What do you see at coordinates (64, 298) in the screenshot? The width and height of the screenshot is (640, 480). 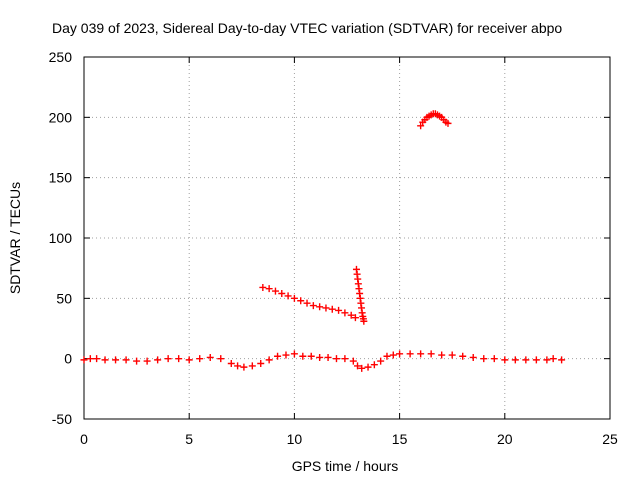 I see `y-tick-label: 50` at bounding box center [64, 298].